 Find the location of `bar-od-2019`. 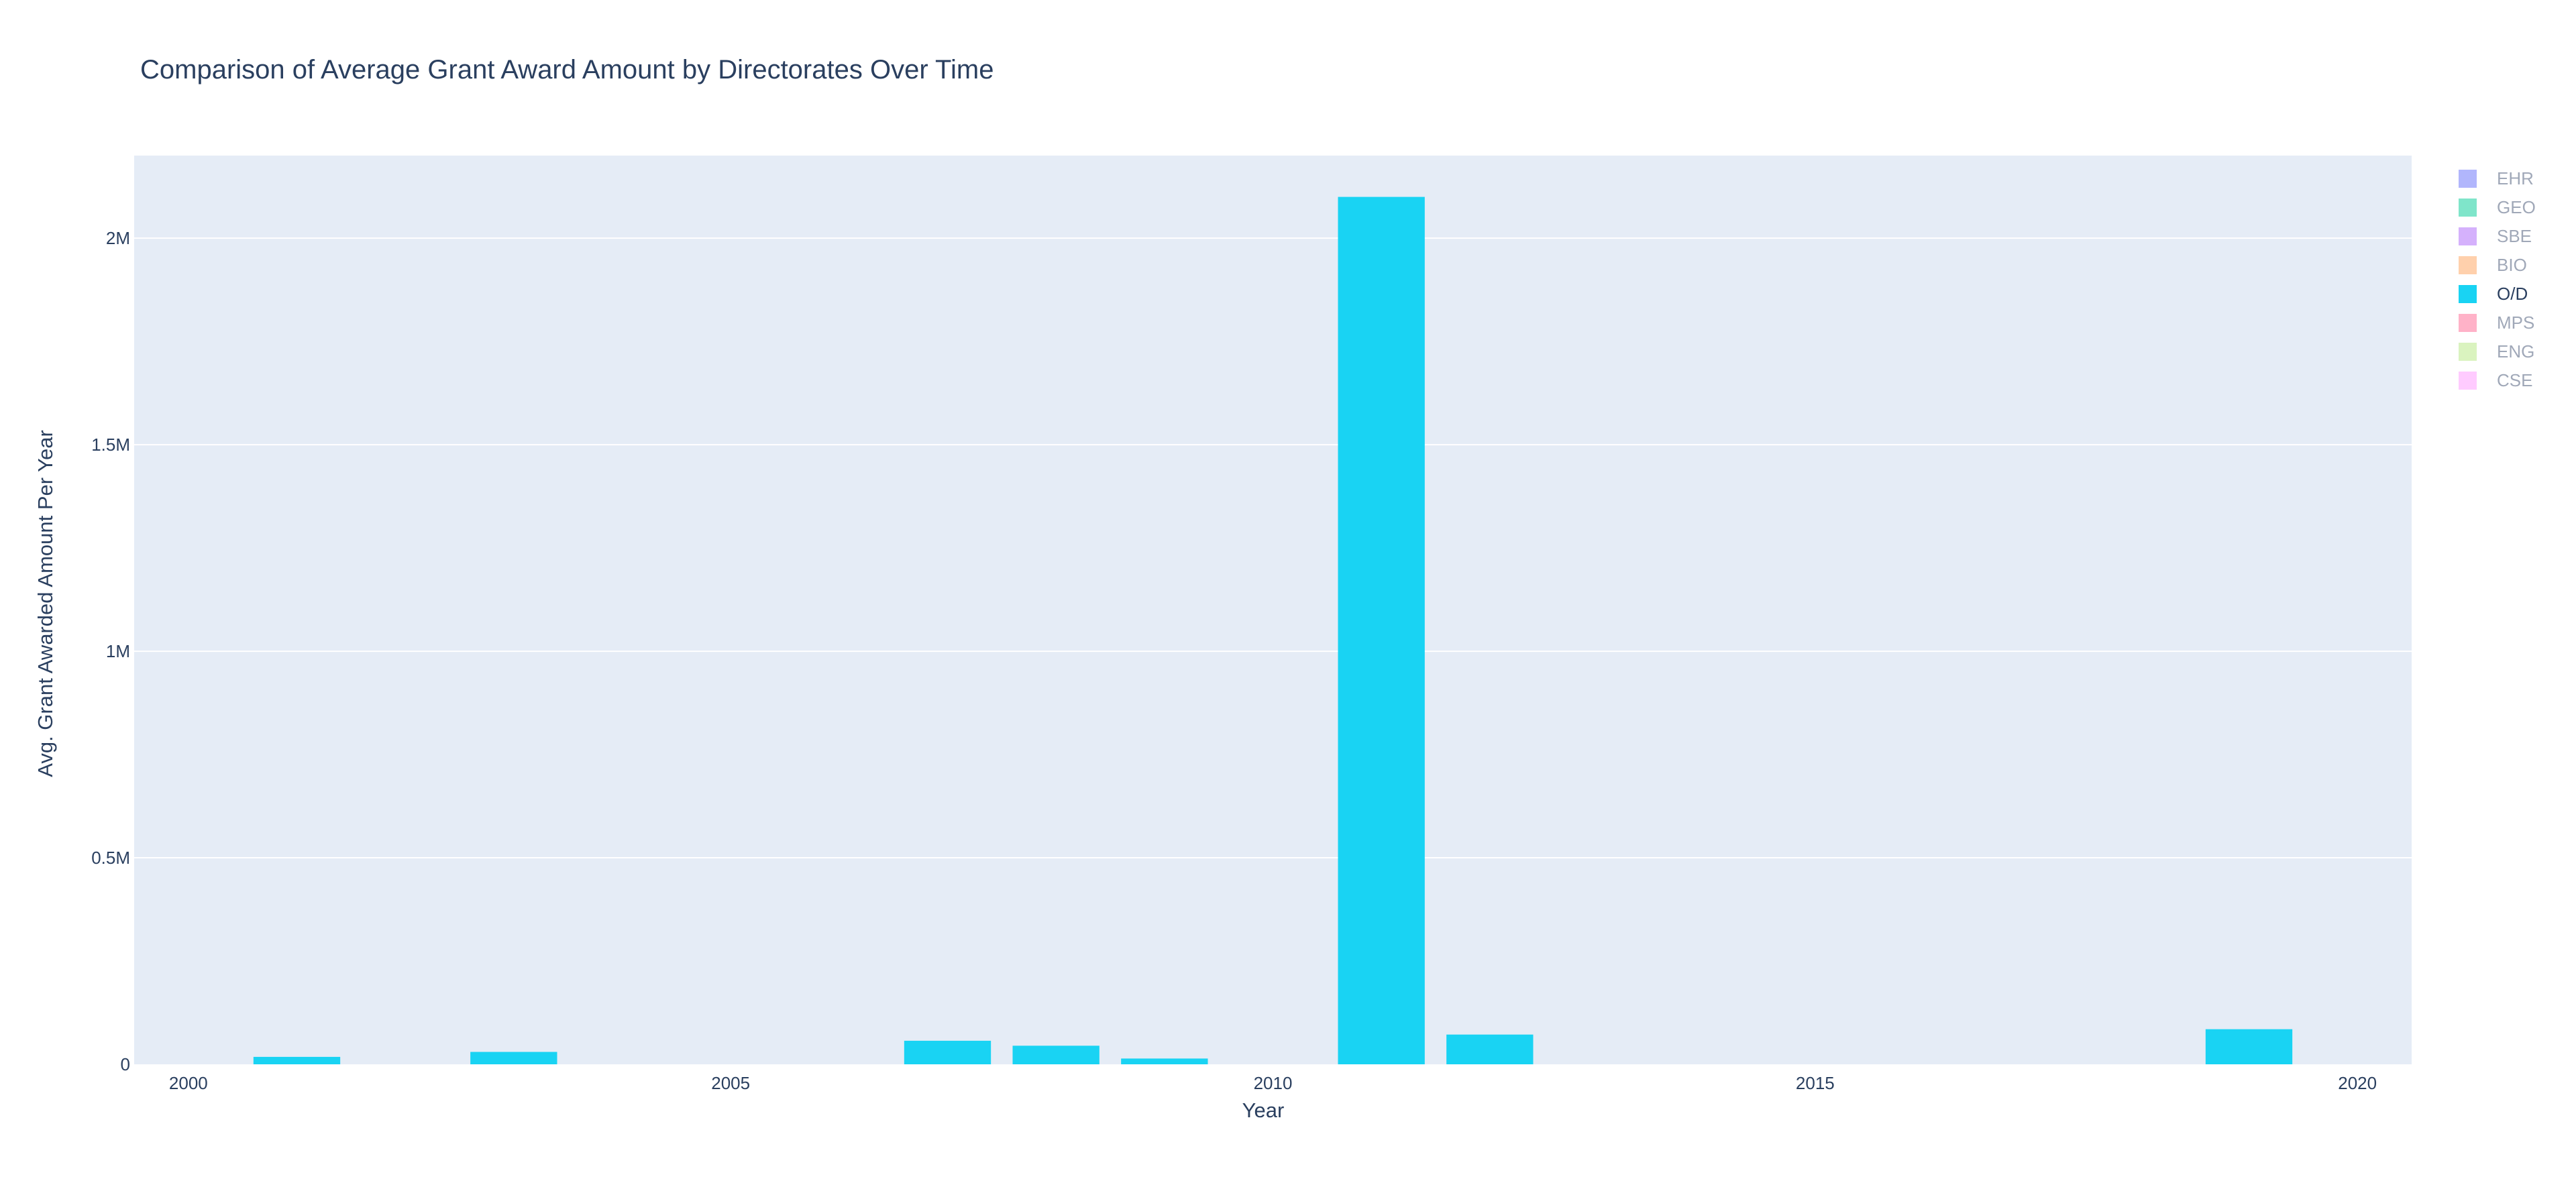

bar-od-2019 is located at coordinates (2249, 1046).